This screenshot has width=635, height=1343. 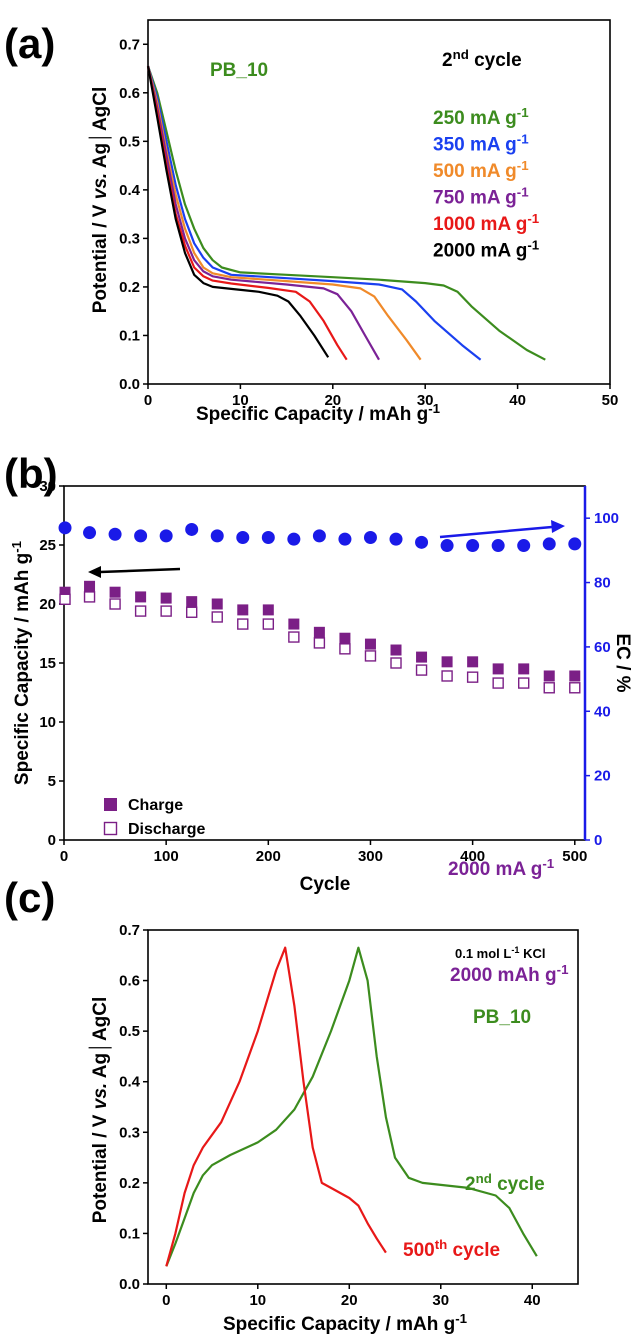 I want to click on legend-entry-a-4: 1000 mA g-1, so click(x=486, y=223).